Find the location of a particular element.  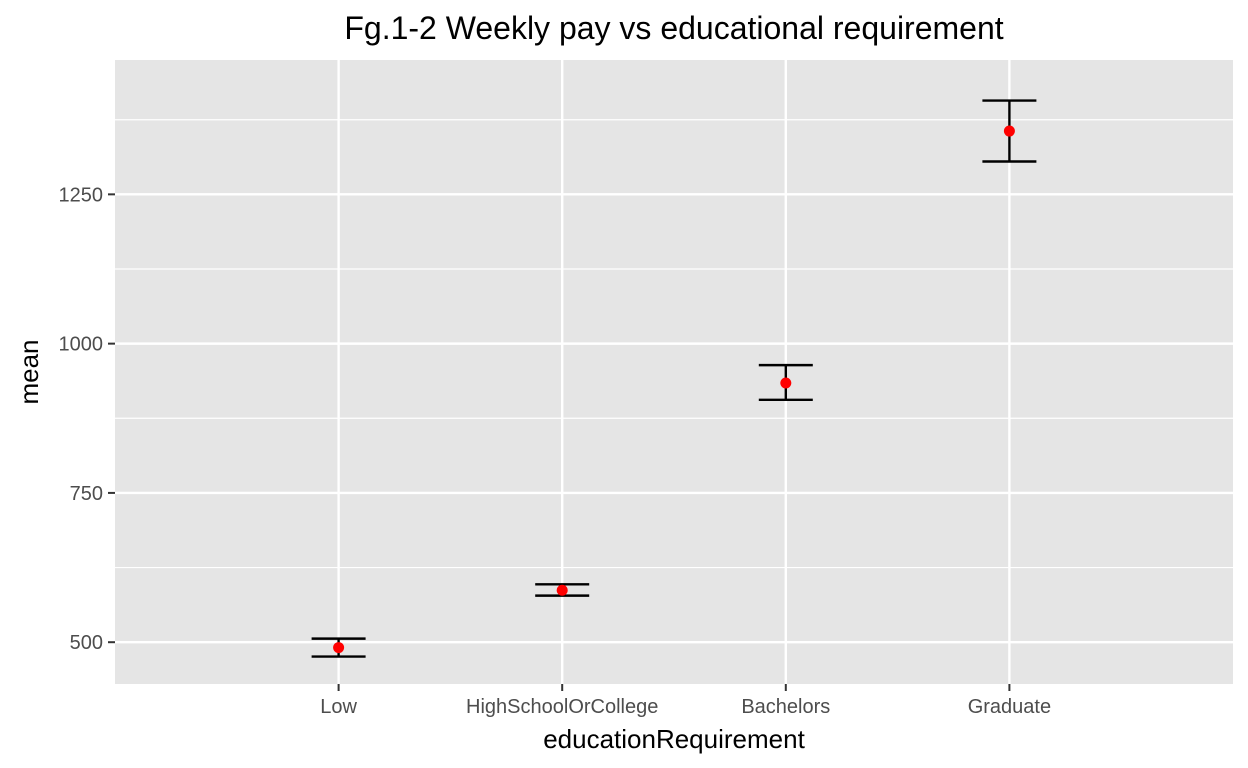

y-tick-label: 1250 is located at coordinates (81, 195).